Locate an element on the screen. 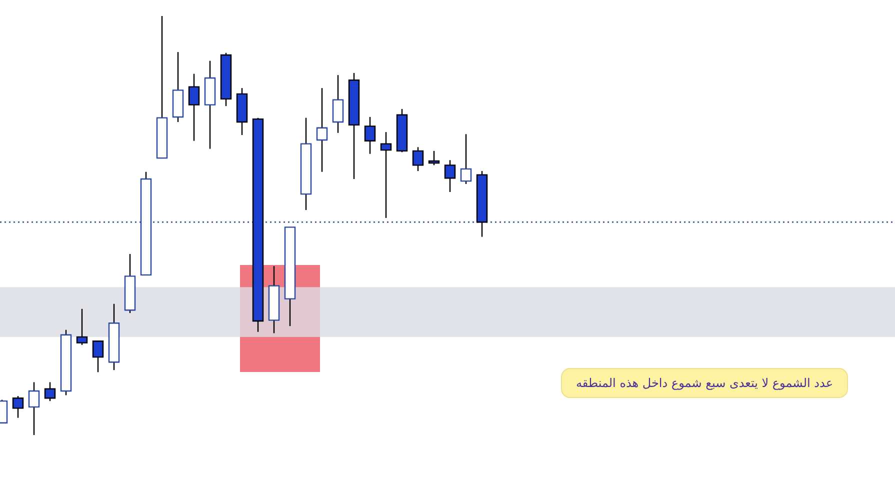  text: عدد الشموع لا يتعدى سبع شموع داخل هذه المنطقه is located at coordinates (704, 383).